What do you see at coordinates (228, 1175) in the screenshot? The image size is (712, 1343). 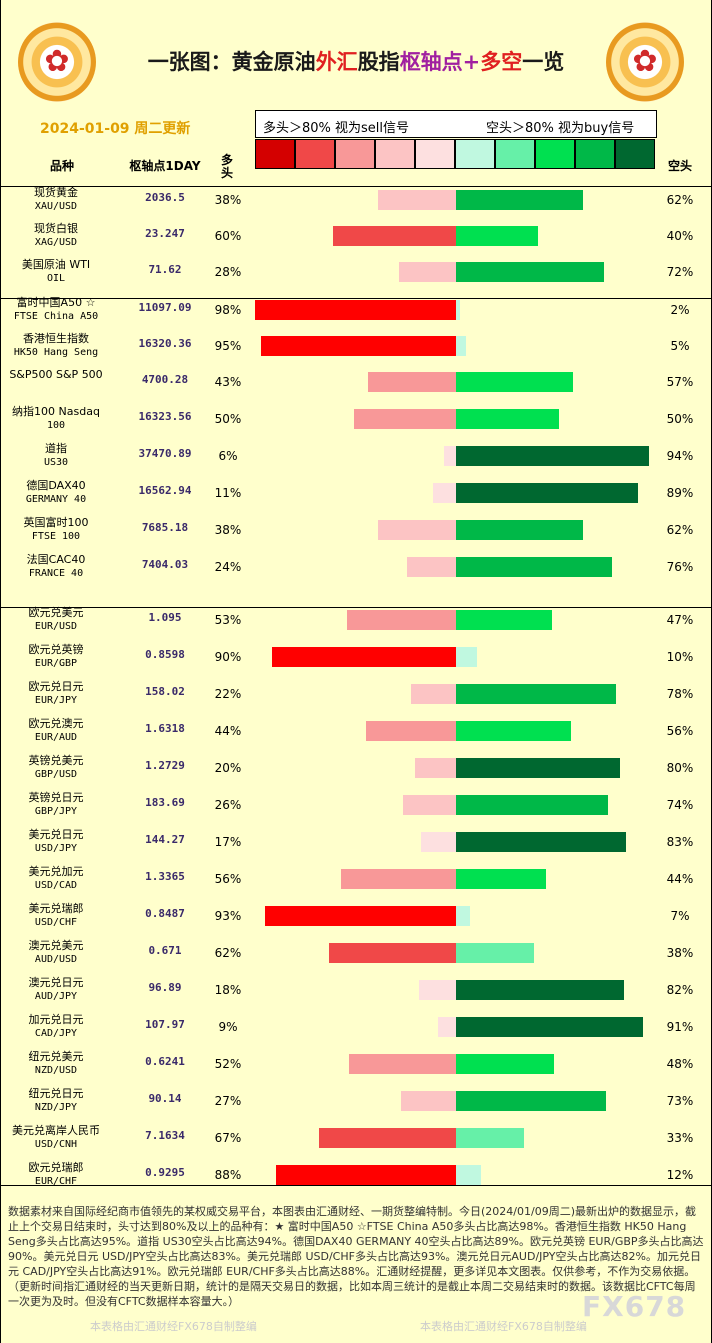 I see `row-long-pct: 88%` at bounding box center [228, 1175].